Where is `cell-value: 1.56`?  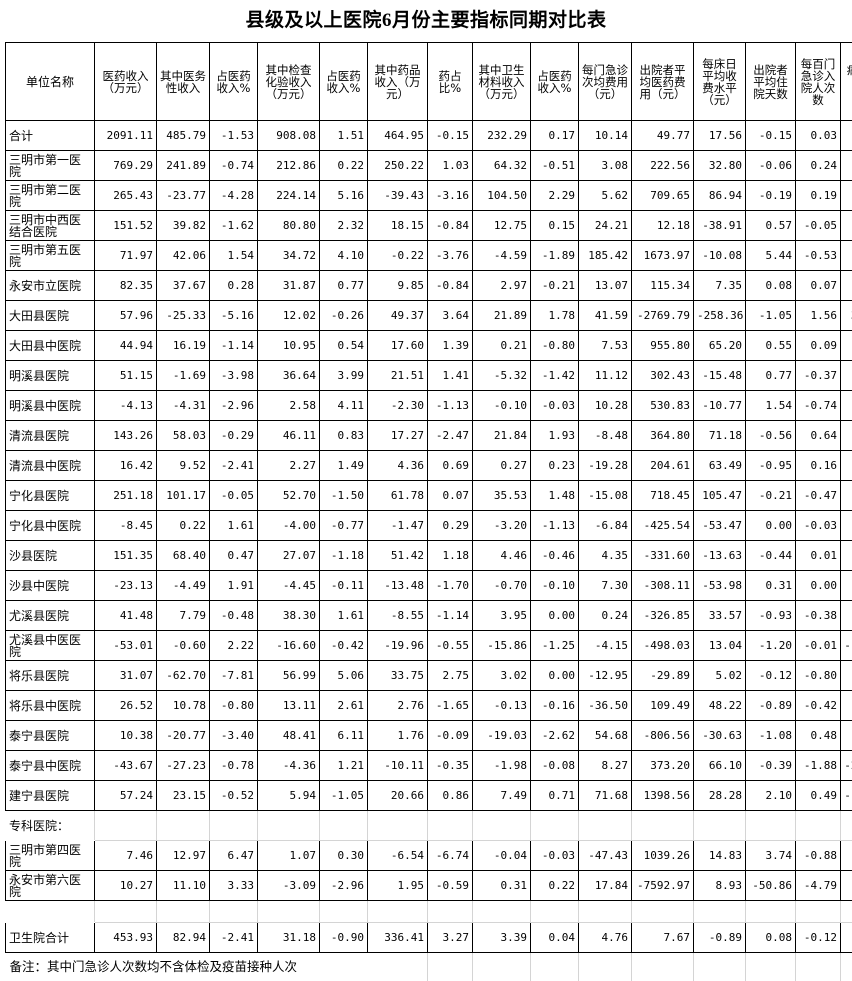
cell-value: 1.56 is located at coordinates (818, 316).